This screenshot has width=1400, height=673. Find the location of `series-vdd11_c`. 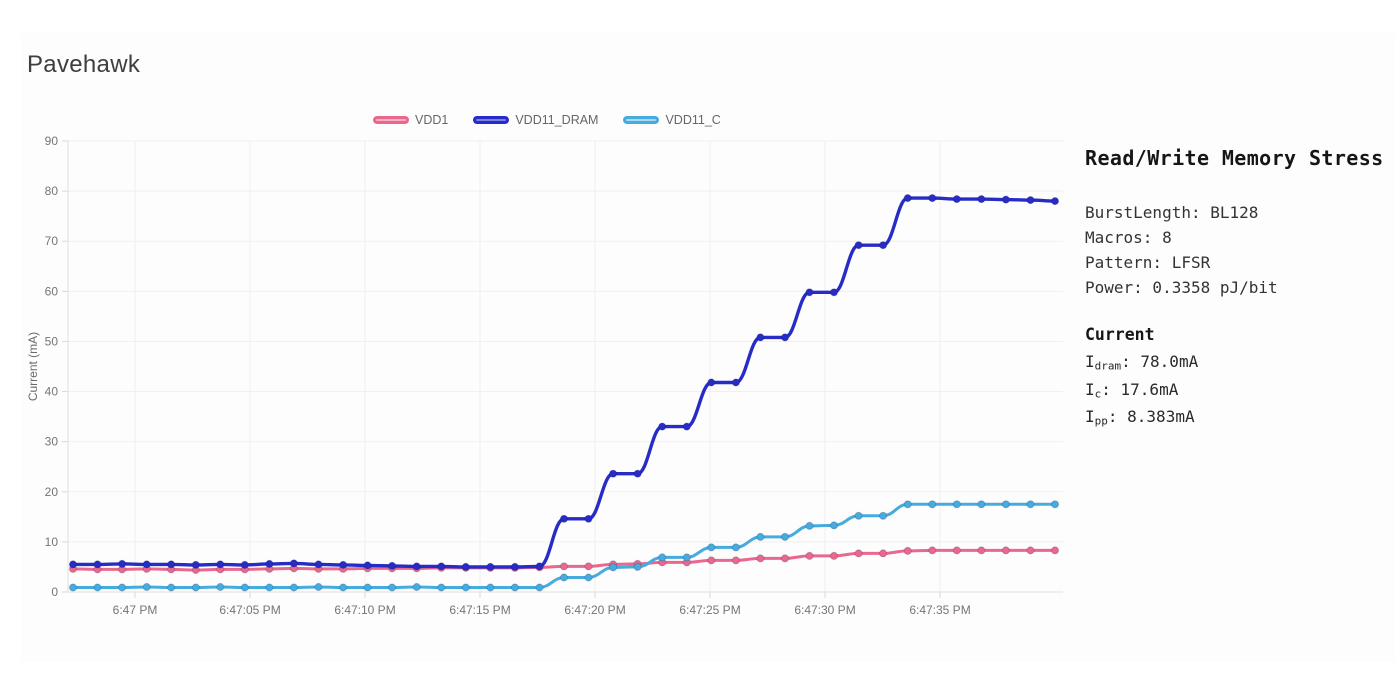

series-vdd11_c is located at coordinates (564, 546).